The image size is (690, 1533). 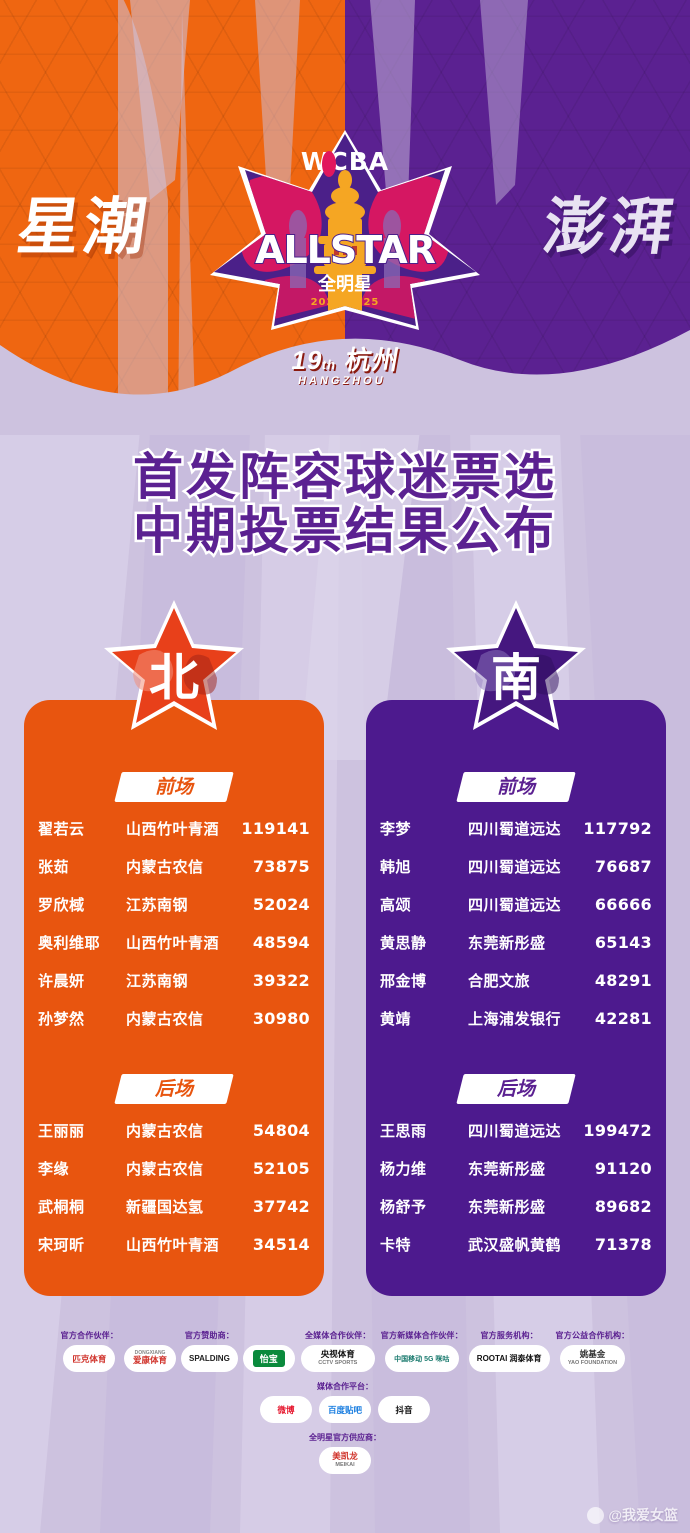 I want to click on media-logo-tieba: 百度贴吧, so click(x=345, y=1409).